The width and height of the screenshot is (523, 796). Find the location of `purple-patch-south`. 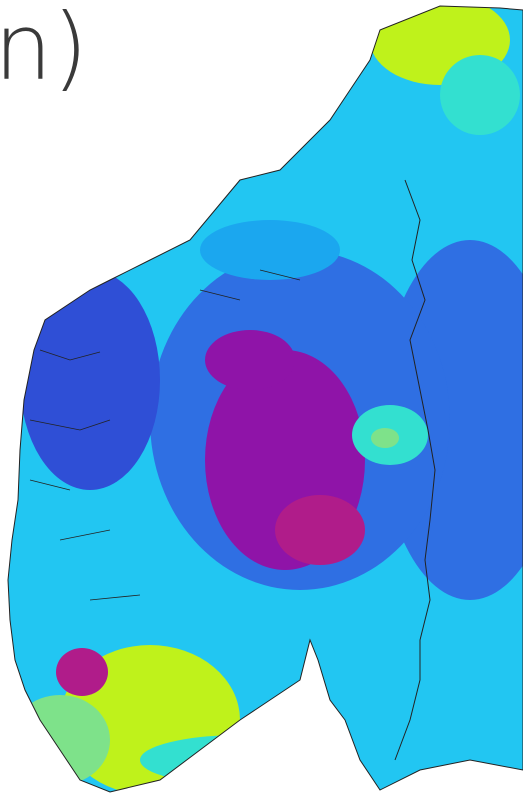

purple-patch-south is located at coordinates (320, 530).